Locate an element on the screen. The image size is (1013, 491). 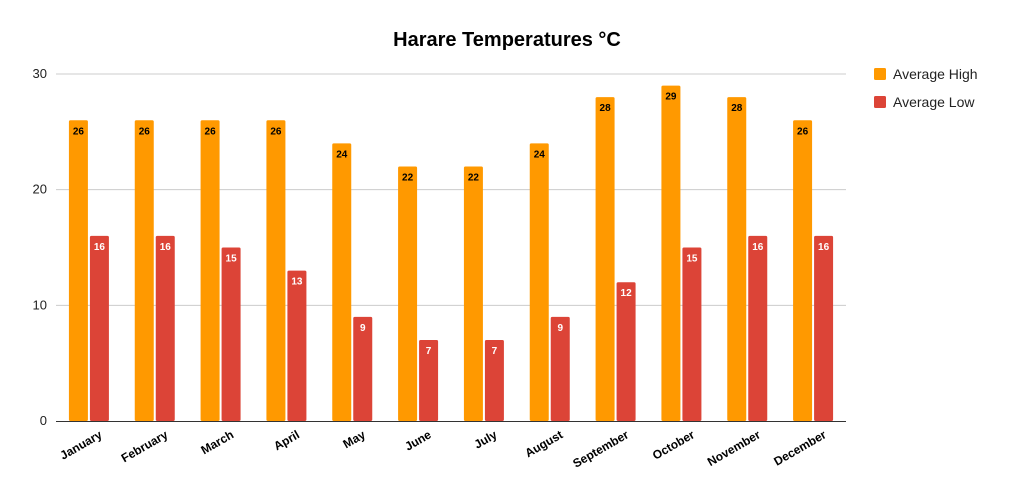
legend: Average High Average Low is located at coordinates (926, 88).